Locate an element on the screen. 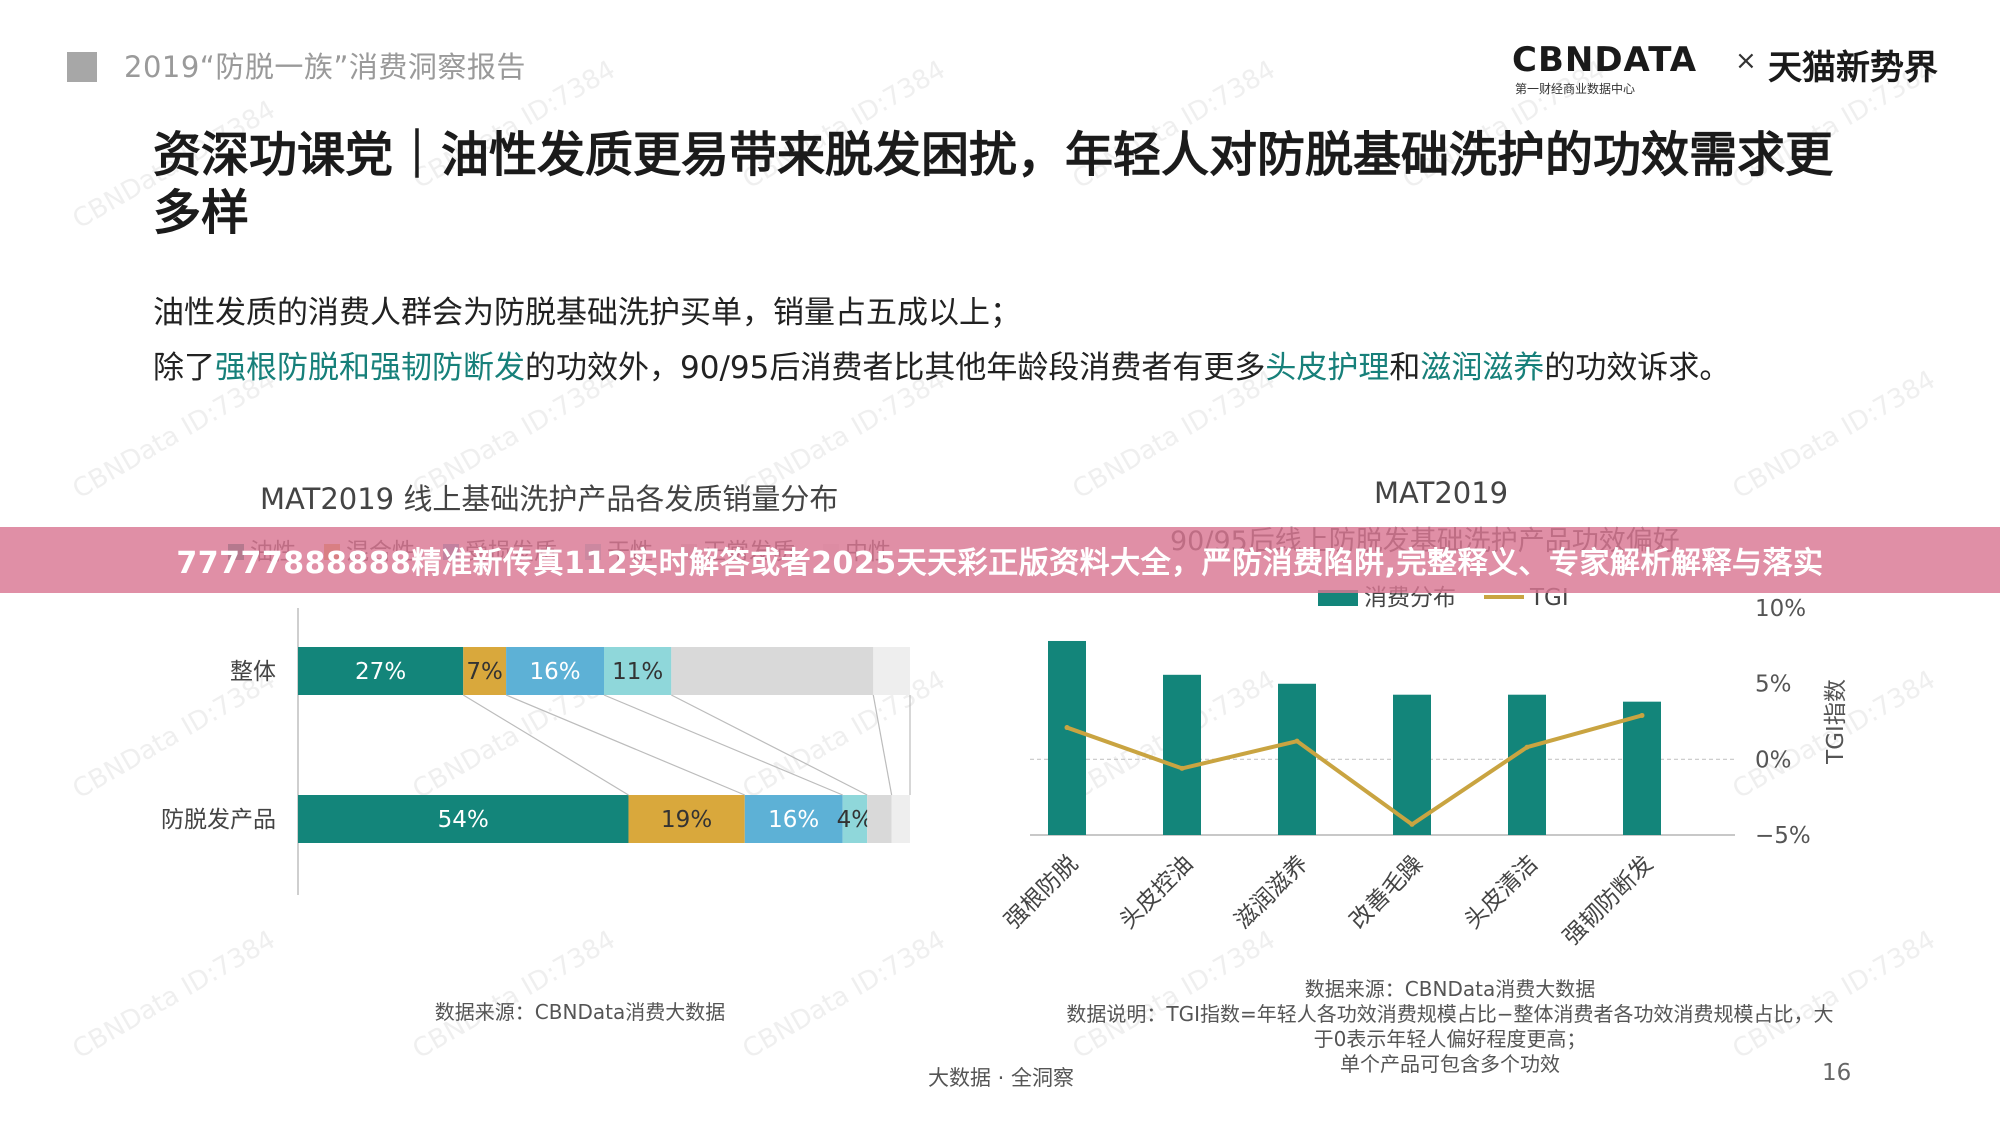 The image size is (2000, 1125). desc-text: 除了 is located at coordinates (184, 368).